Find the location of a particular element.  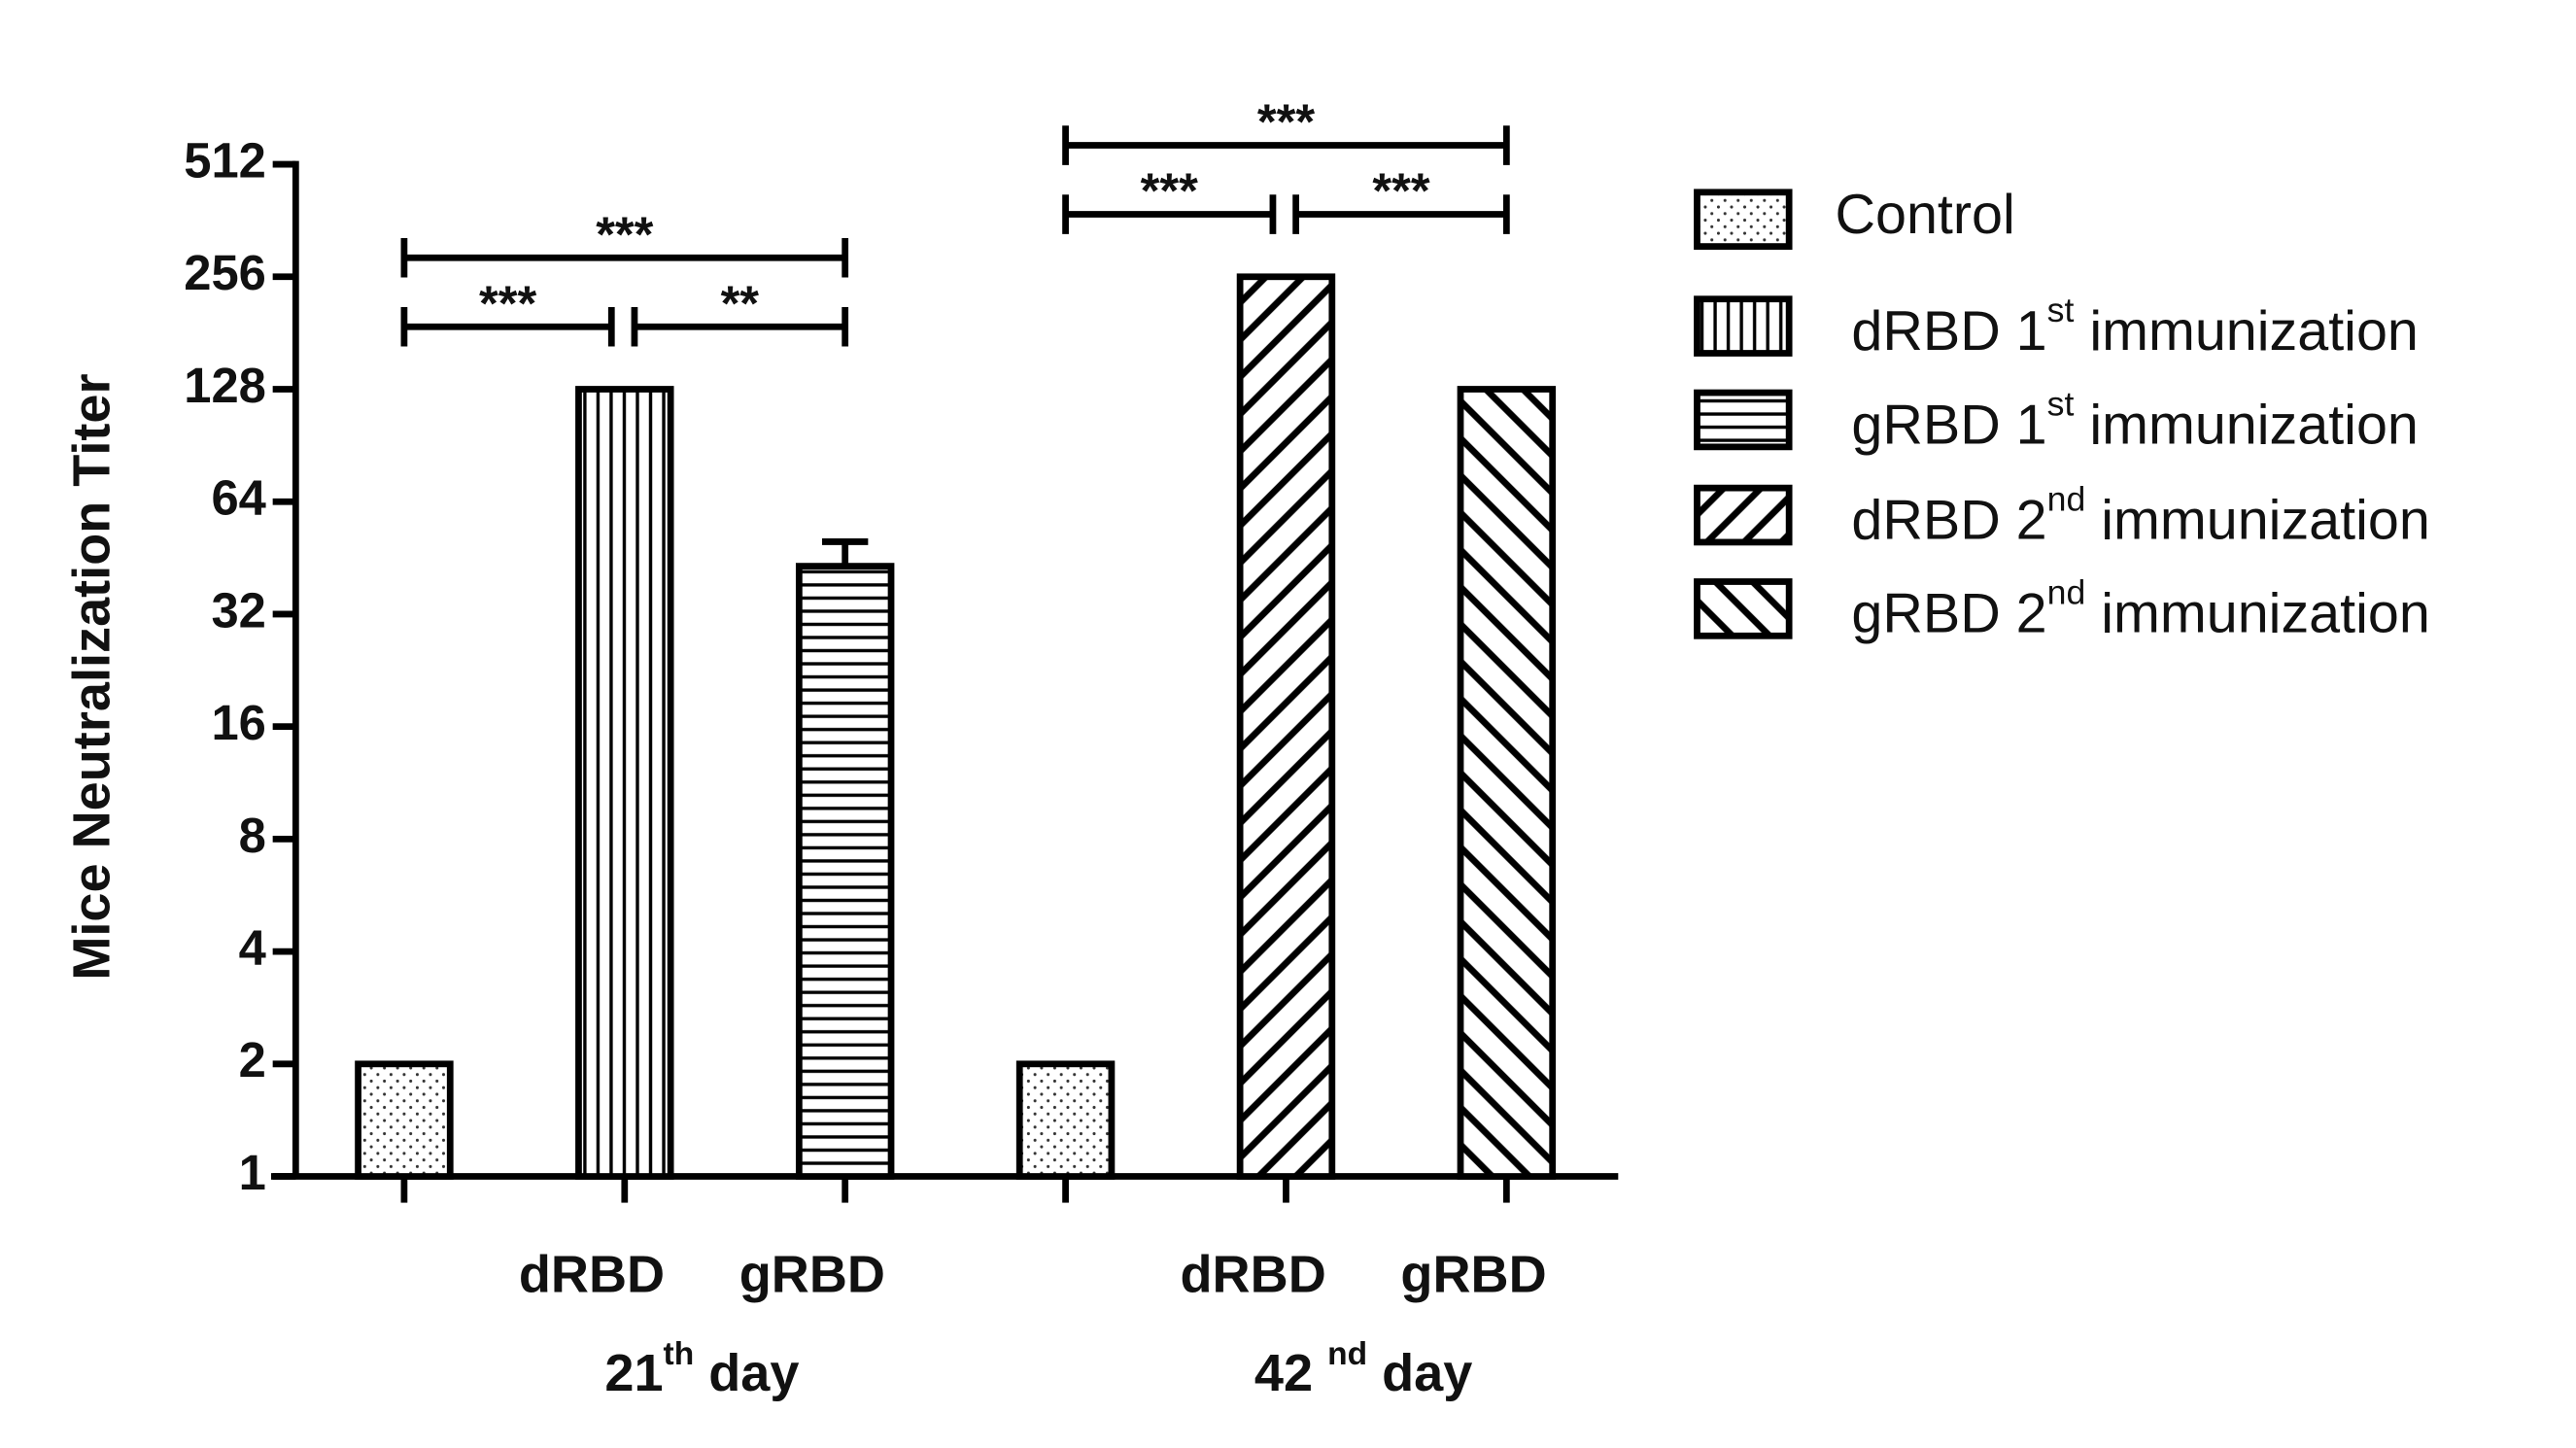

legend-label-part: dRBD 1 is located at coordinates (1949, 331).